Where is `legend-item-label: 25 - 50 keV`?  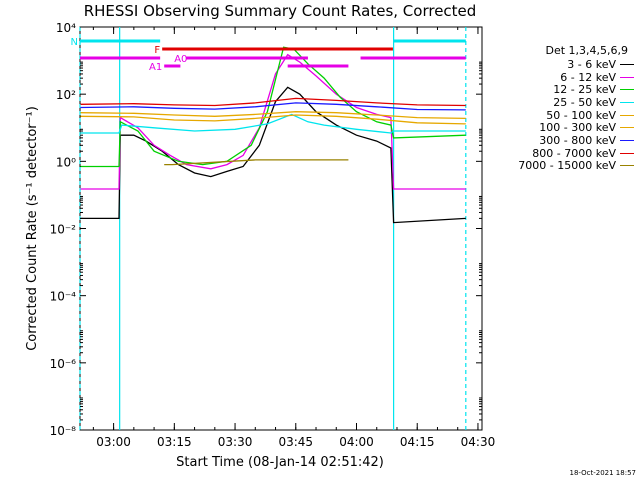 legend-item-label: 25 - 50 keV is located at coordinates (584, 102).